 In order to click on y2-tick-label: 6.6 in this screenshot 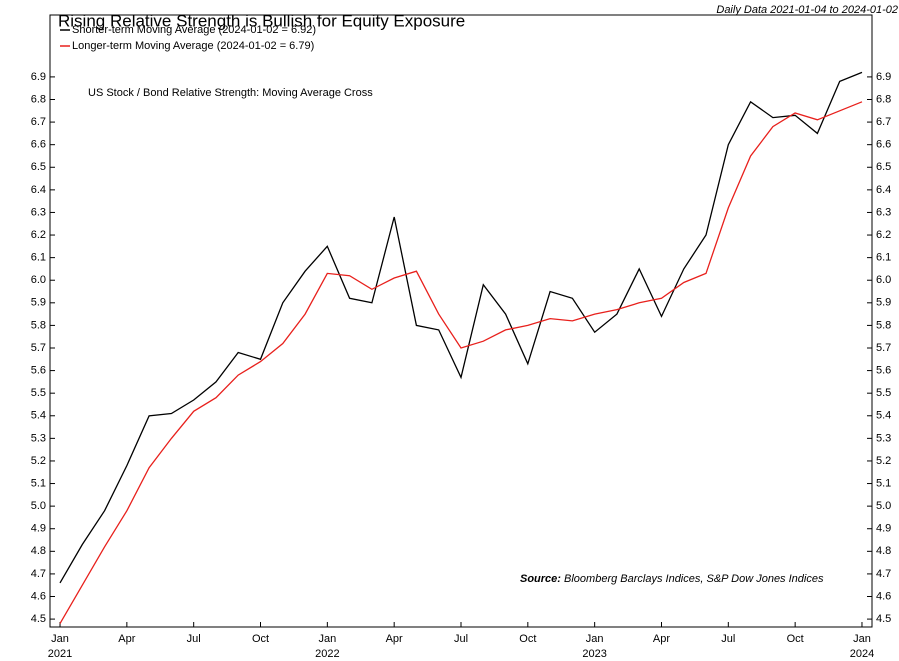, I will do `click(883, 145)`.